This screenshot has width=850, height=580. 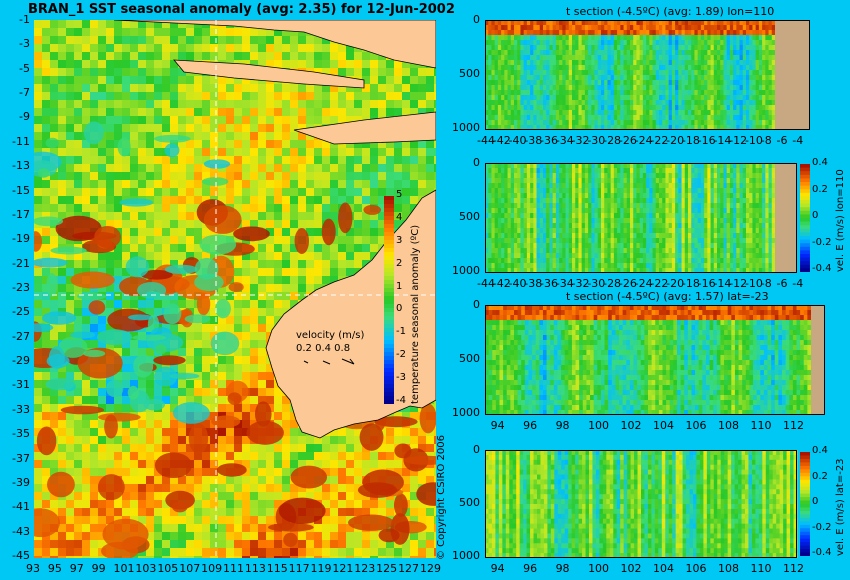 I want to click on panel-3-y-ticks: 0 500 1000, so click(x=461, y=358).